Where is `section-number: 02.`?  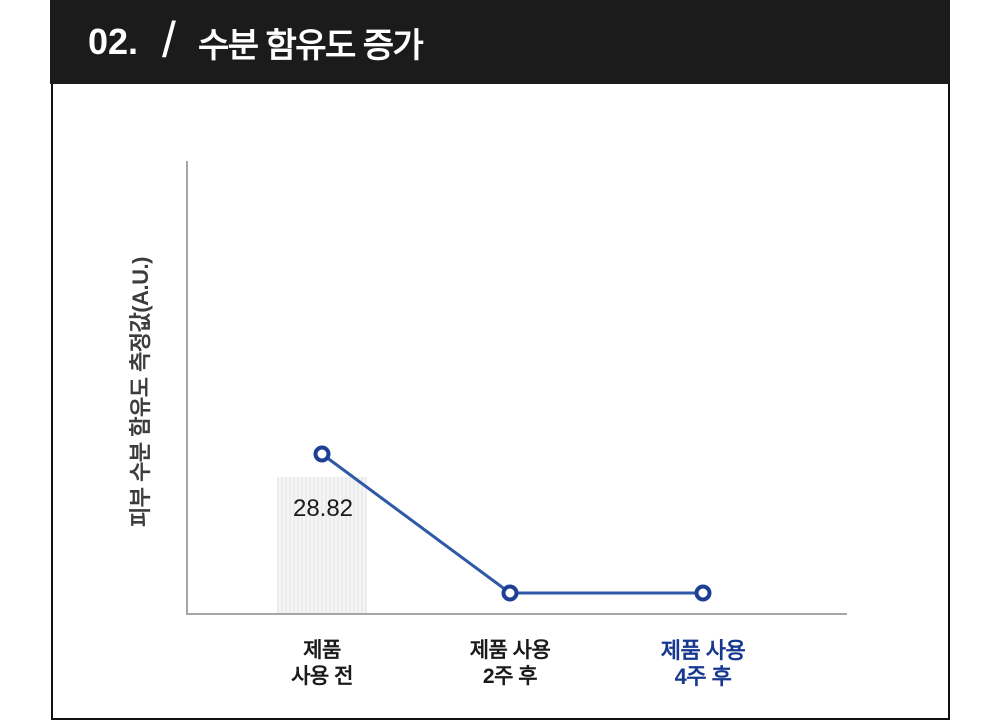 section-number: 02. is located at coordinates (113, 41).